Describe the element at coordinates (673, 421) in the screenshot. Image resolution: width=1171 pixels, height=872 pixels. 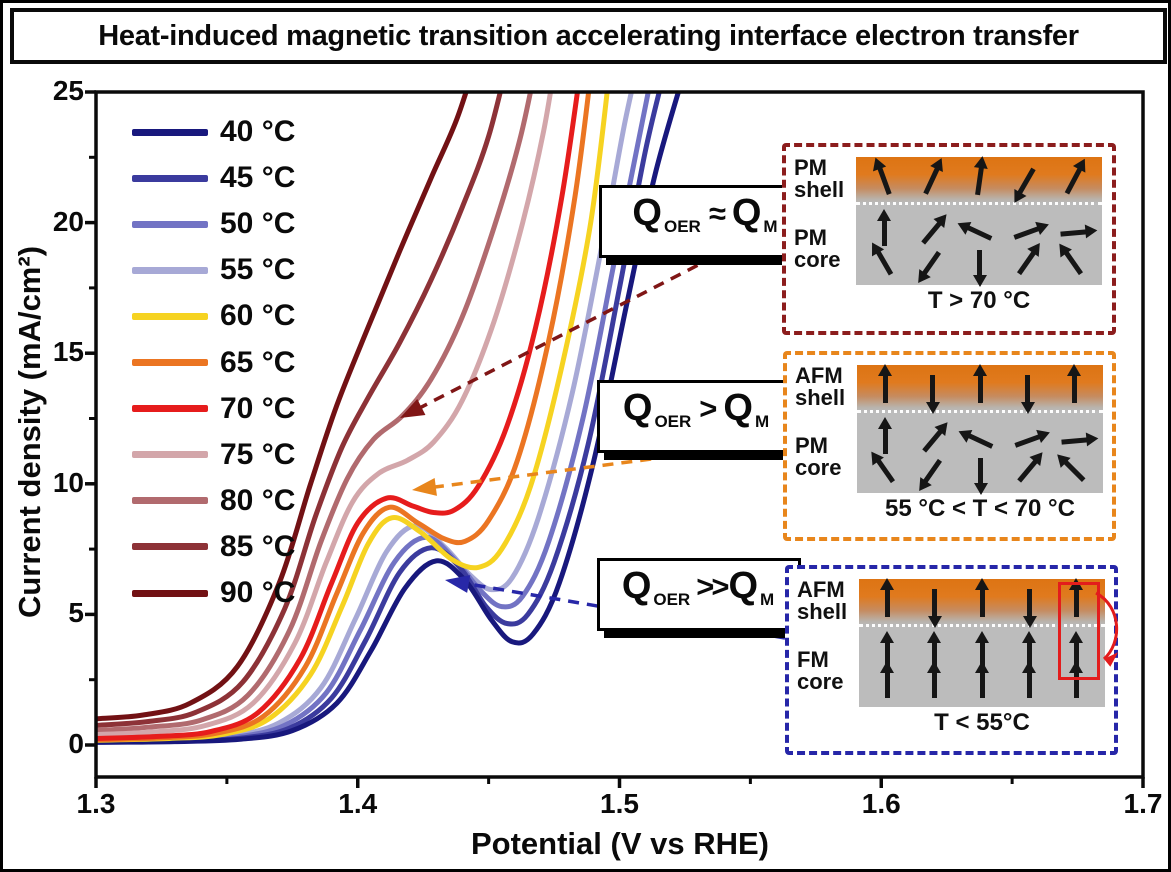
I see `q-subscript-oer: OER` at that location.